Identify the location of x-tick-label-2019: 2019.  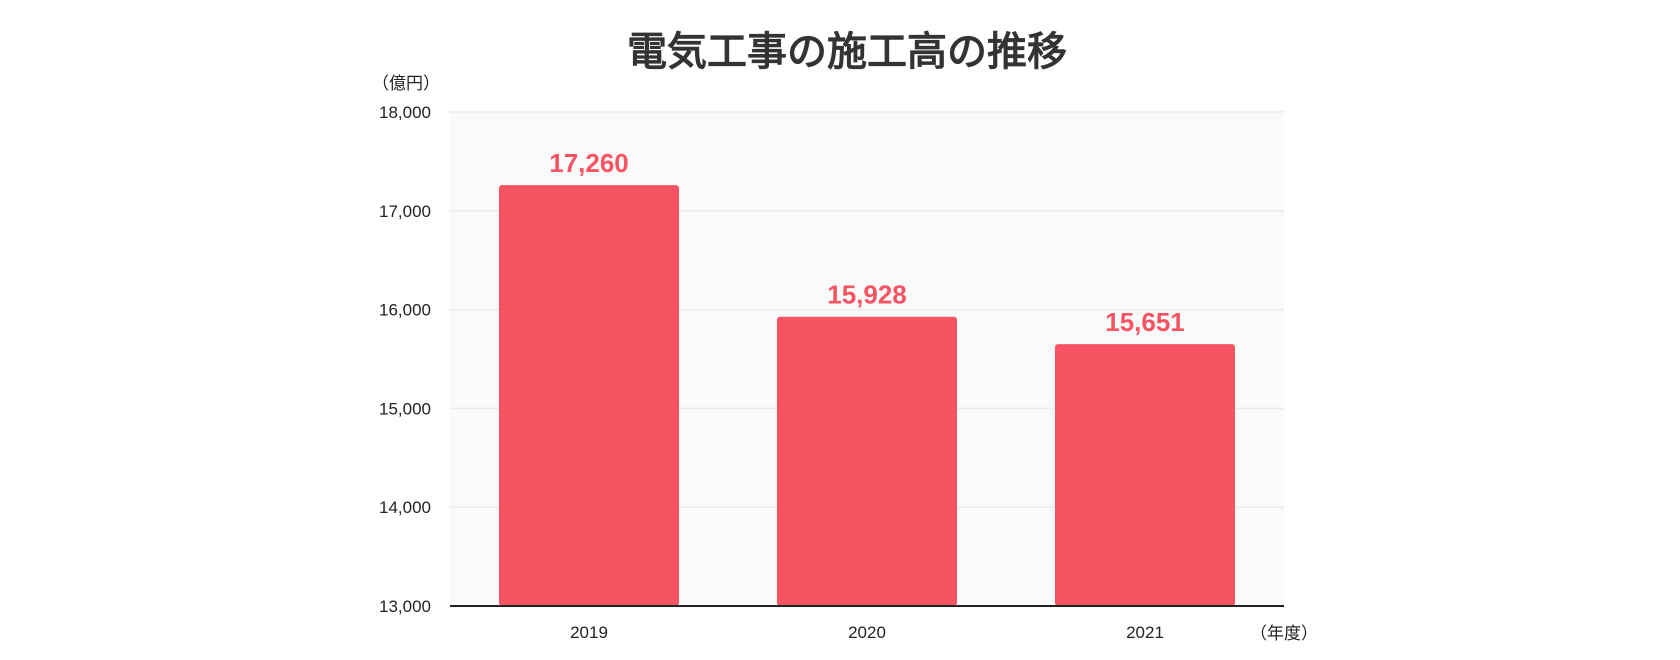
(589, 632).